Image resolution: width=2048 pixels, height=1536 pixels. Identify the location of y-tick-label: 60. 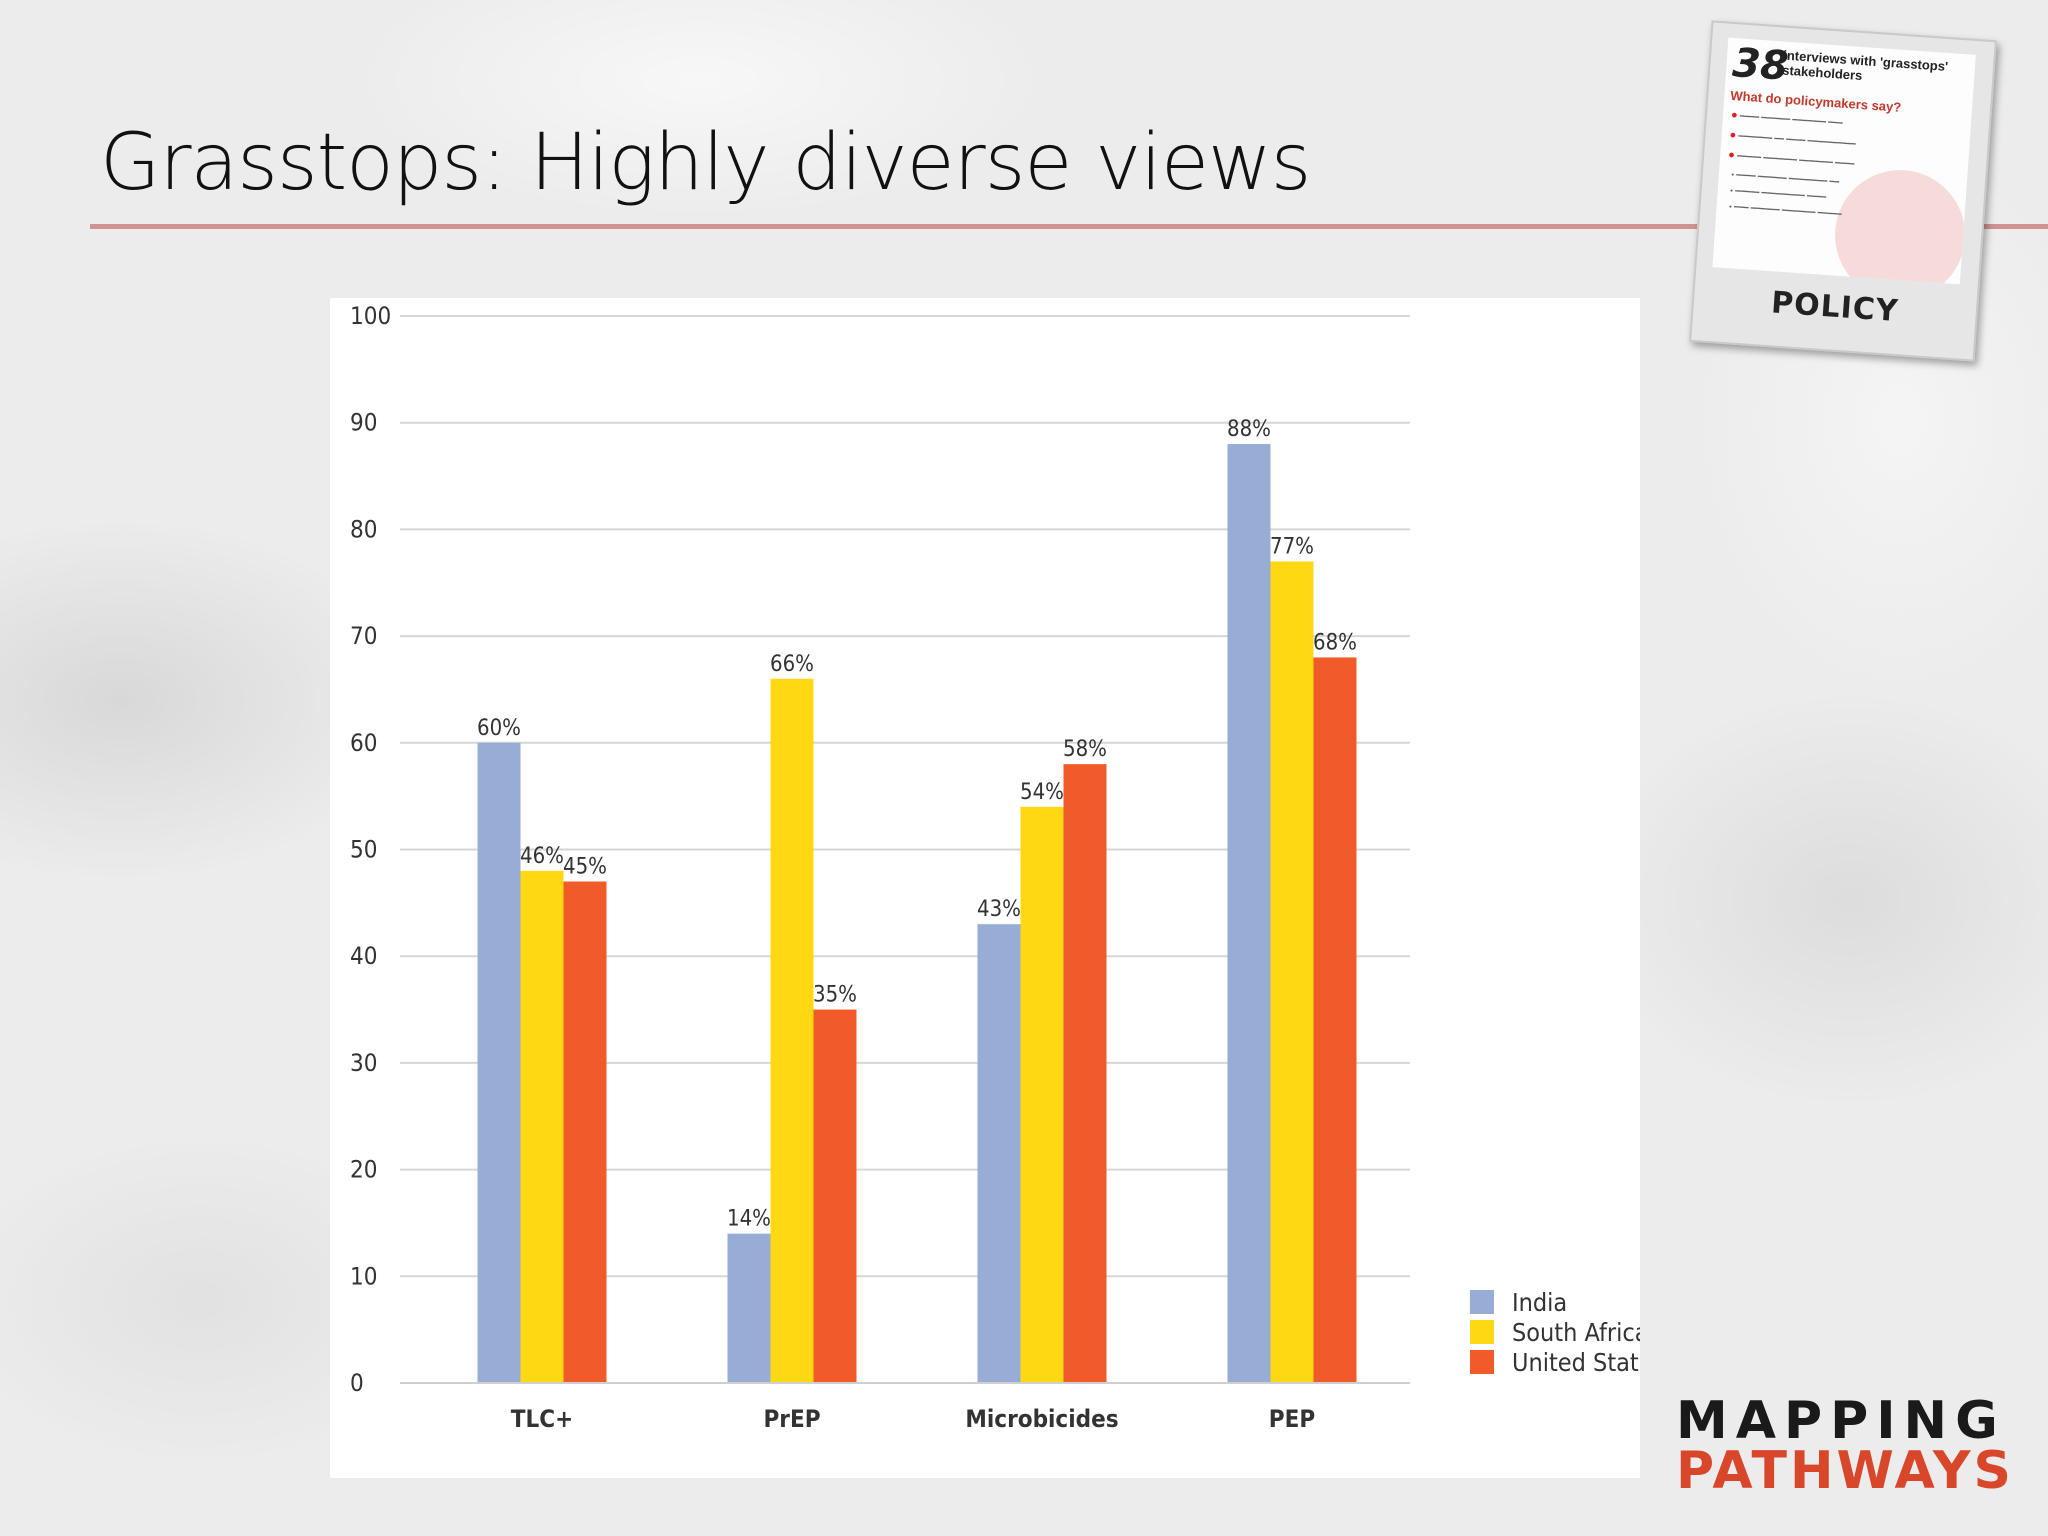
(363, 743).